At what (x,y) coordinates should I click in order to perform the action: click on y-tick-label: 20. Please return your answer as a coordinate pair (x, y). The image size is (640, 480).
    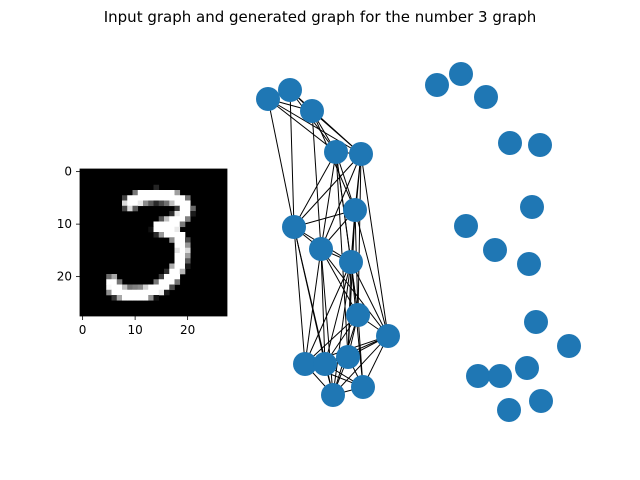
    Looking at the image, I should click on (64, 277).